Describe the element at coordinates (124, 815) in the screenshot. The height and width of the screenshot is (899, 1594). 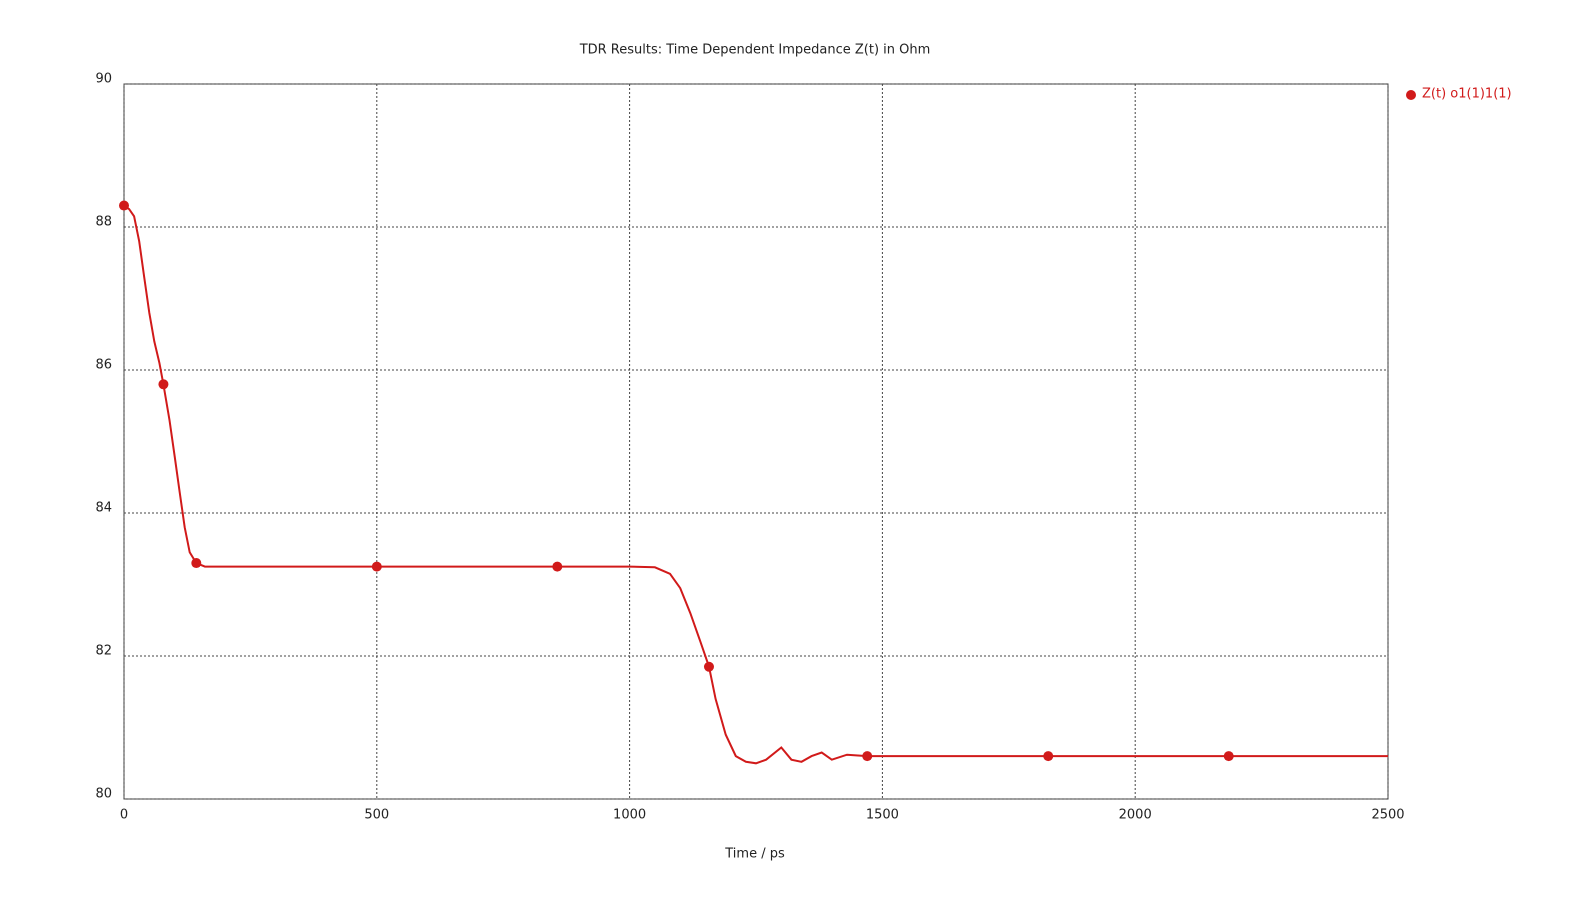
I see `x-tick-label: 0` at that location.